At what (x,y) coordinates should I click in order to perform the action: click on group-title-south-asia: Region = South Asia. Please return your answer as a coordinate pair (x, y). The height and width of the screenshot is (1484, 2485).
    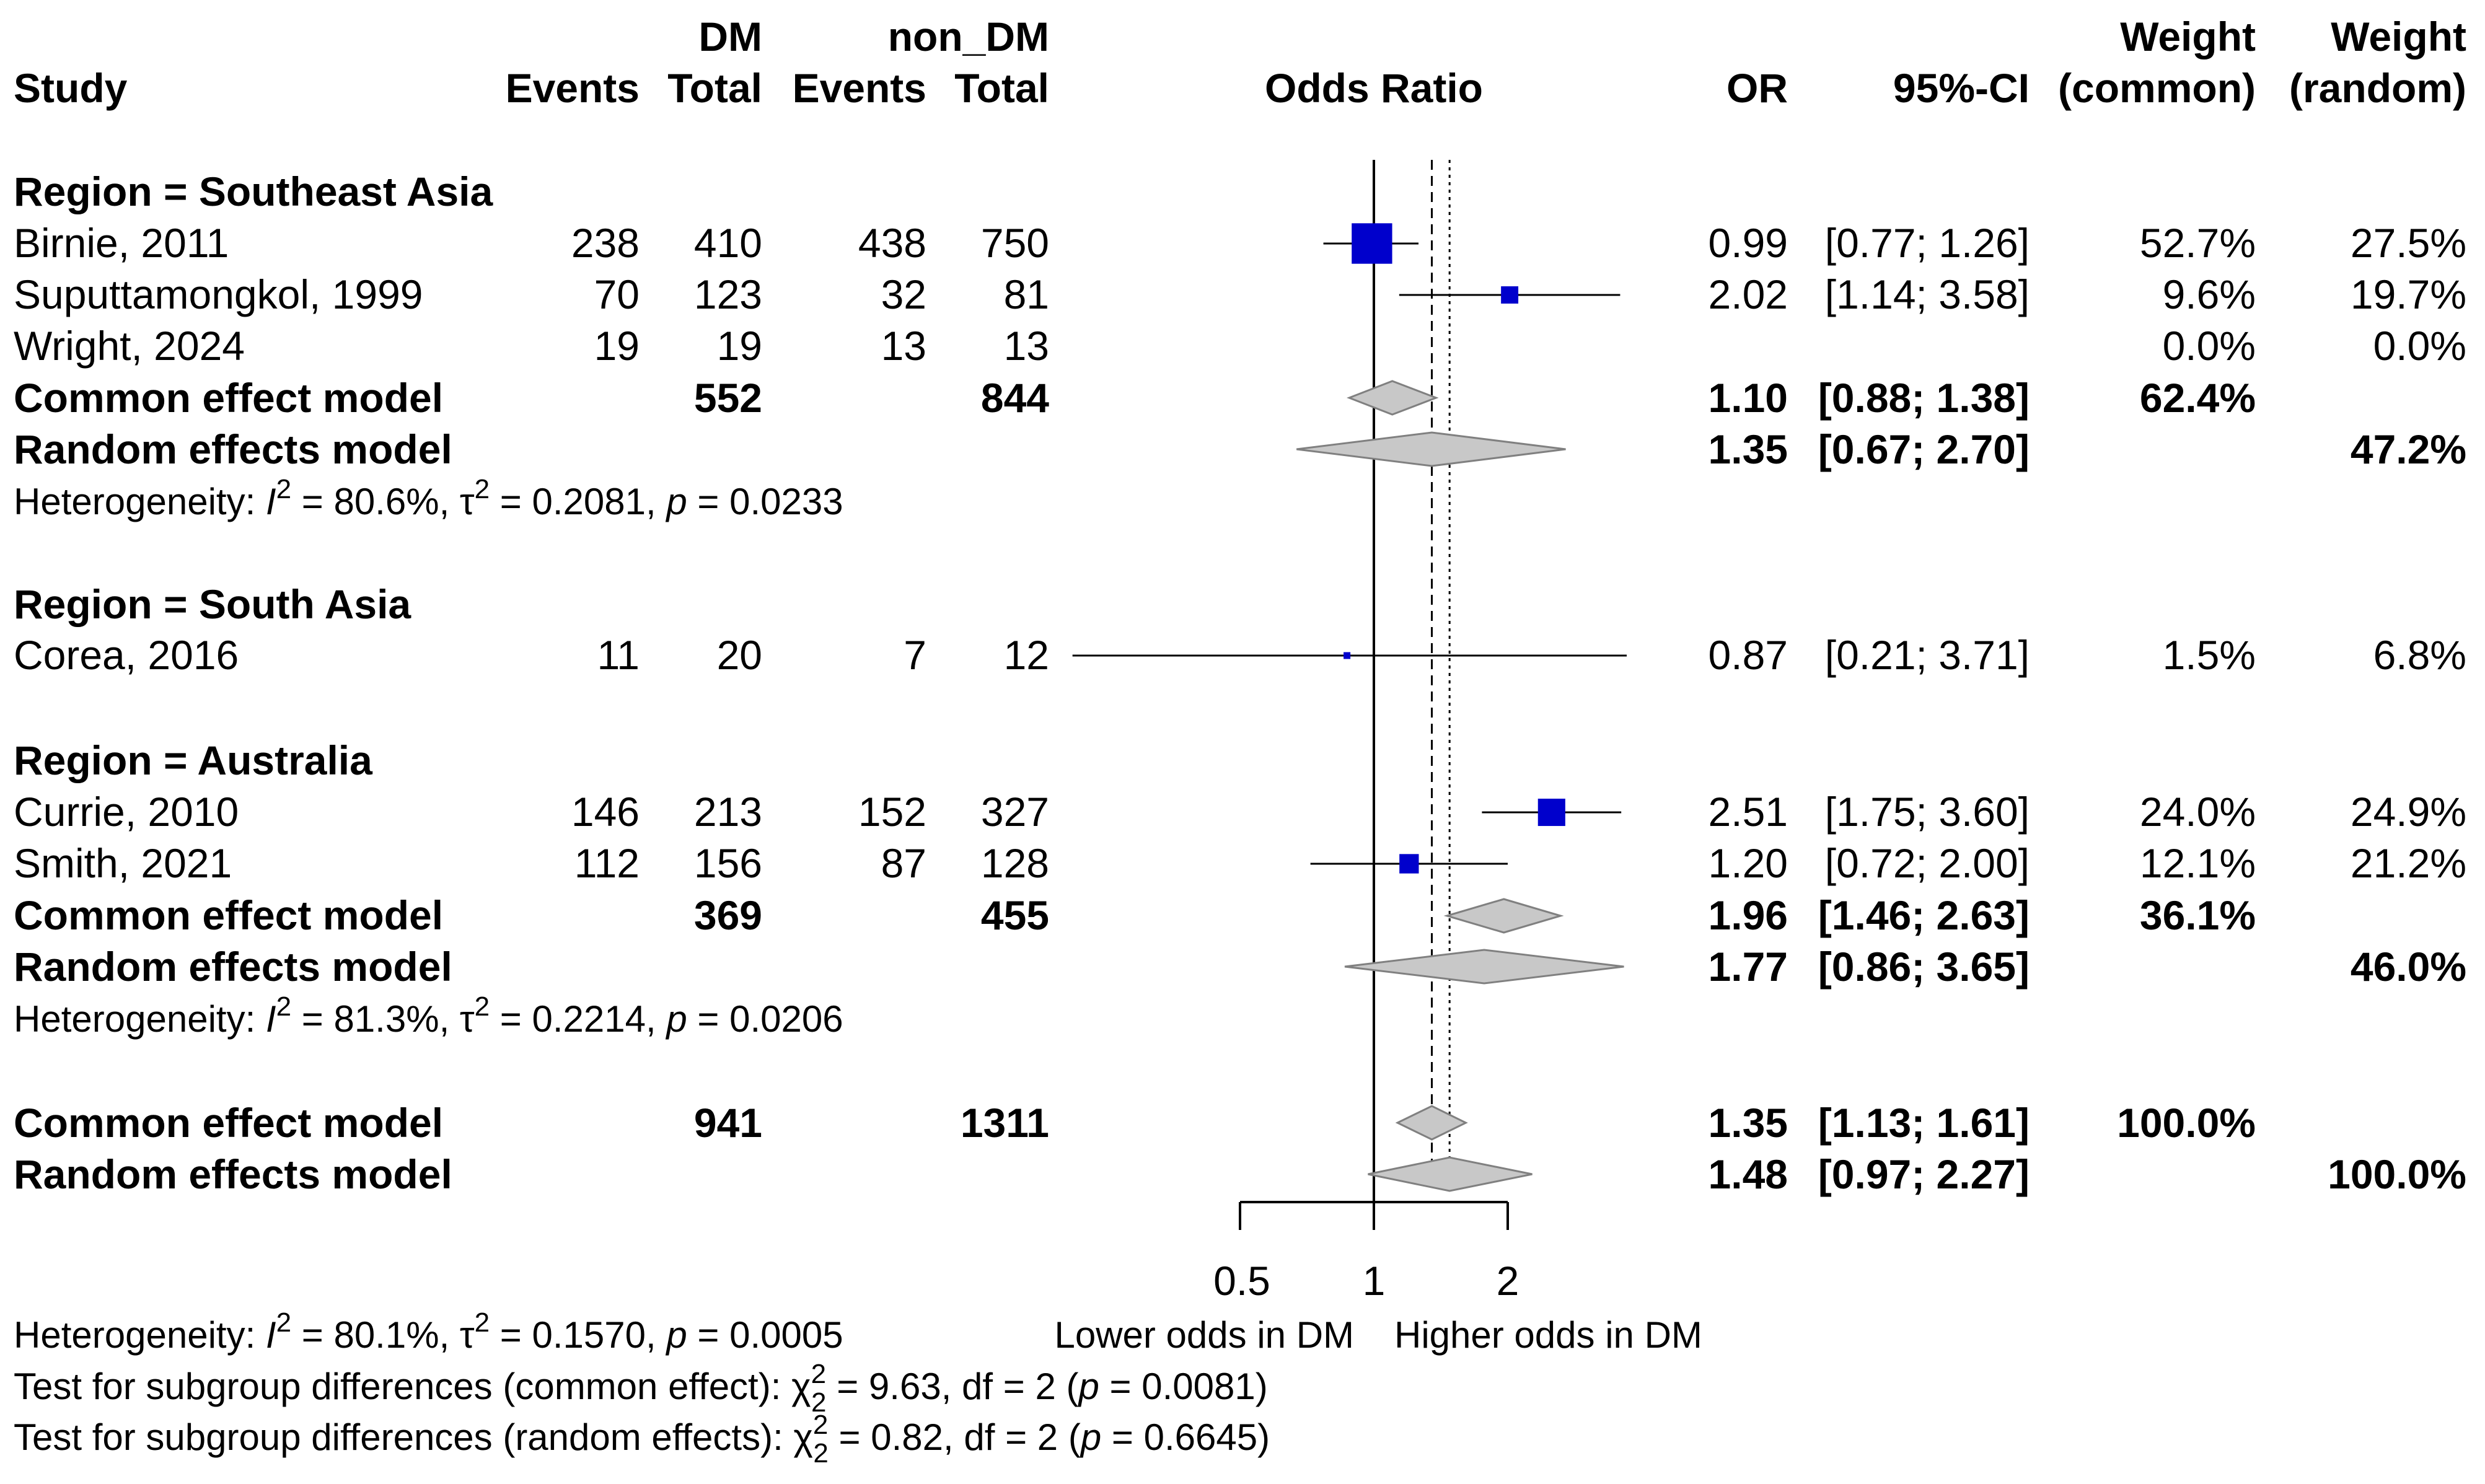
    Looking at the image, I should click on (212, 604).